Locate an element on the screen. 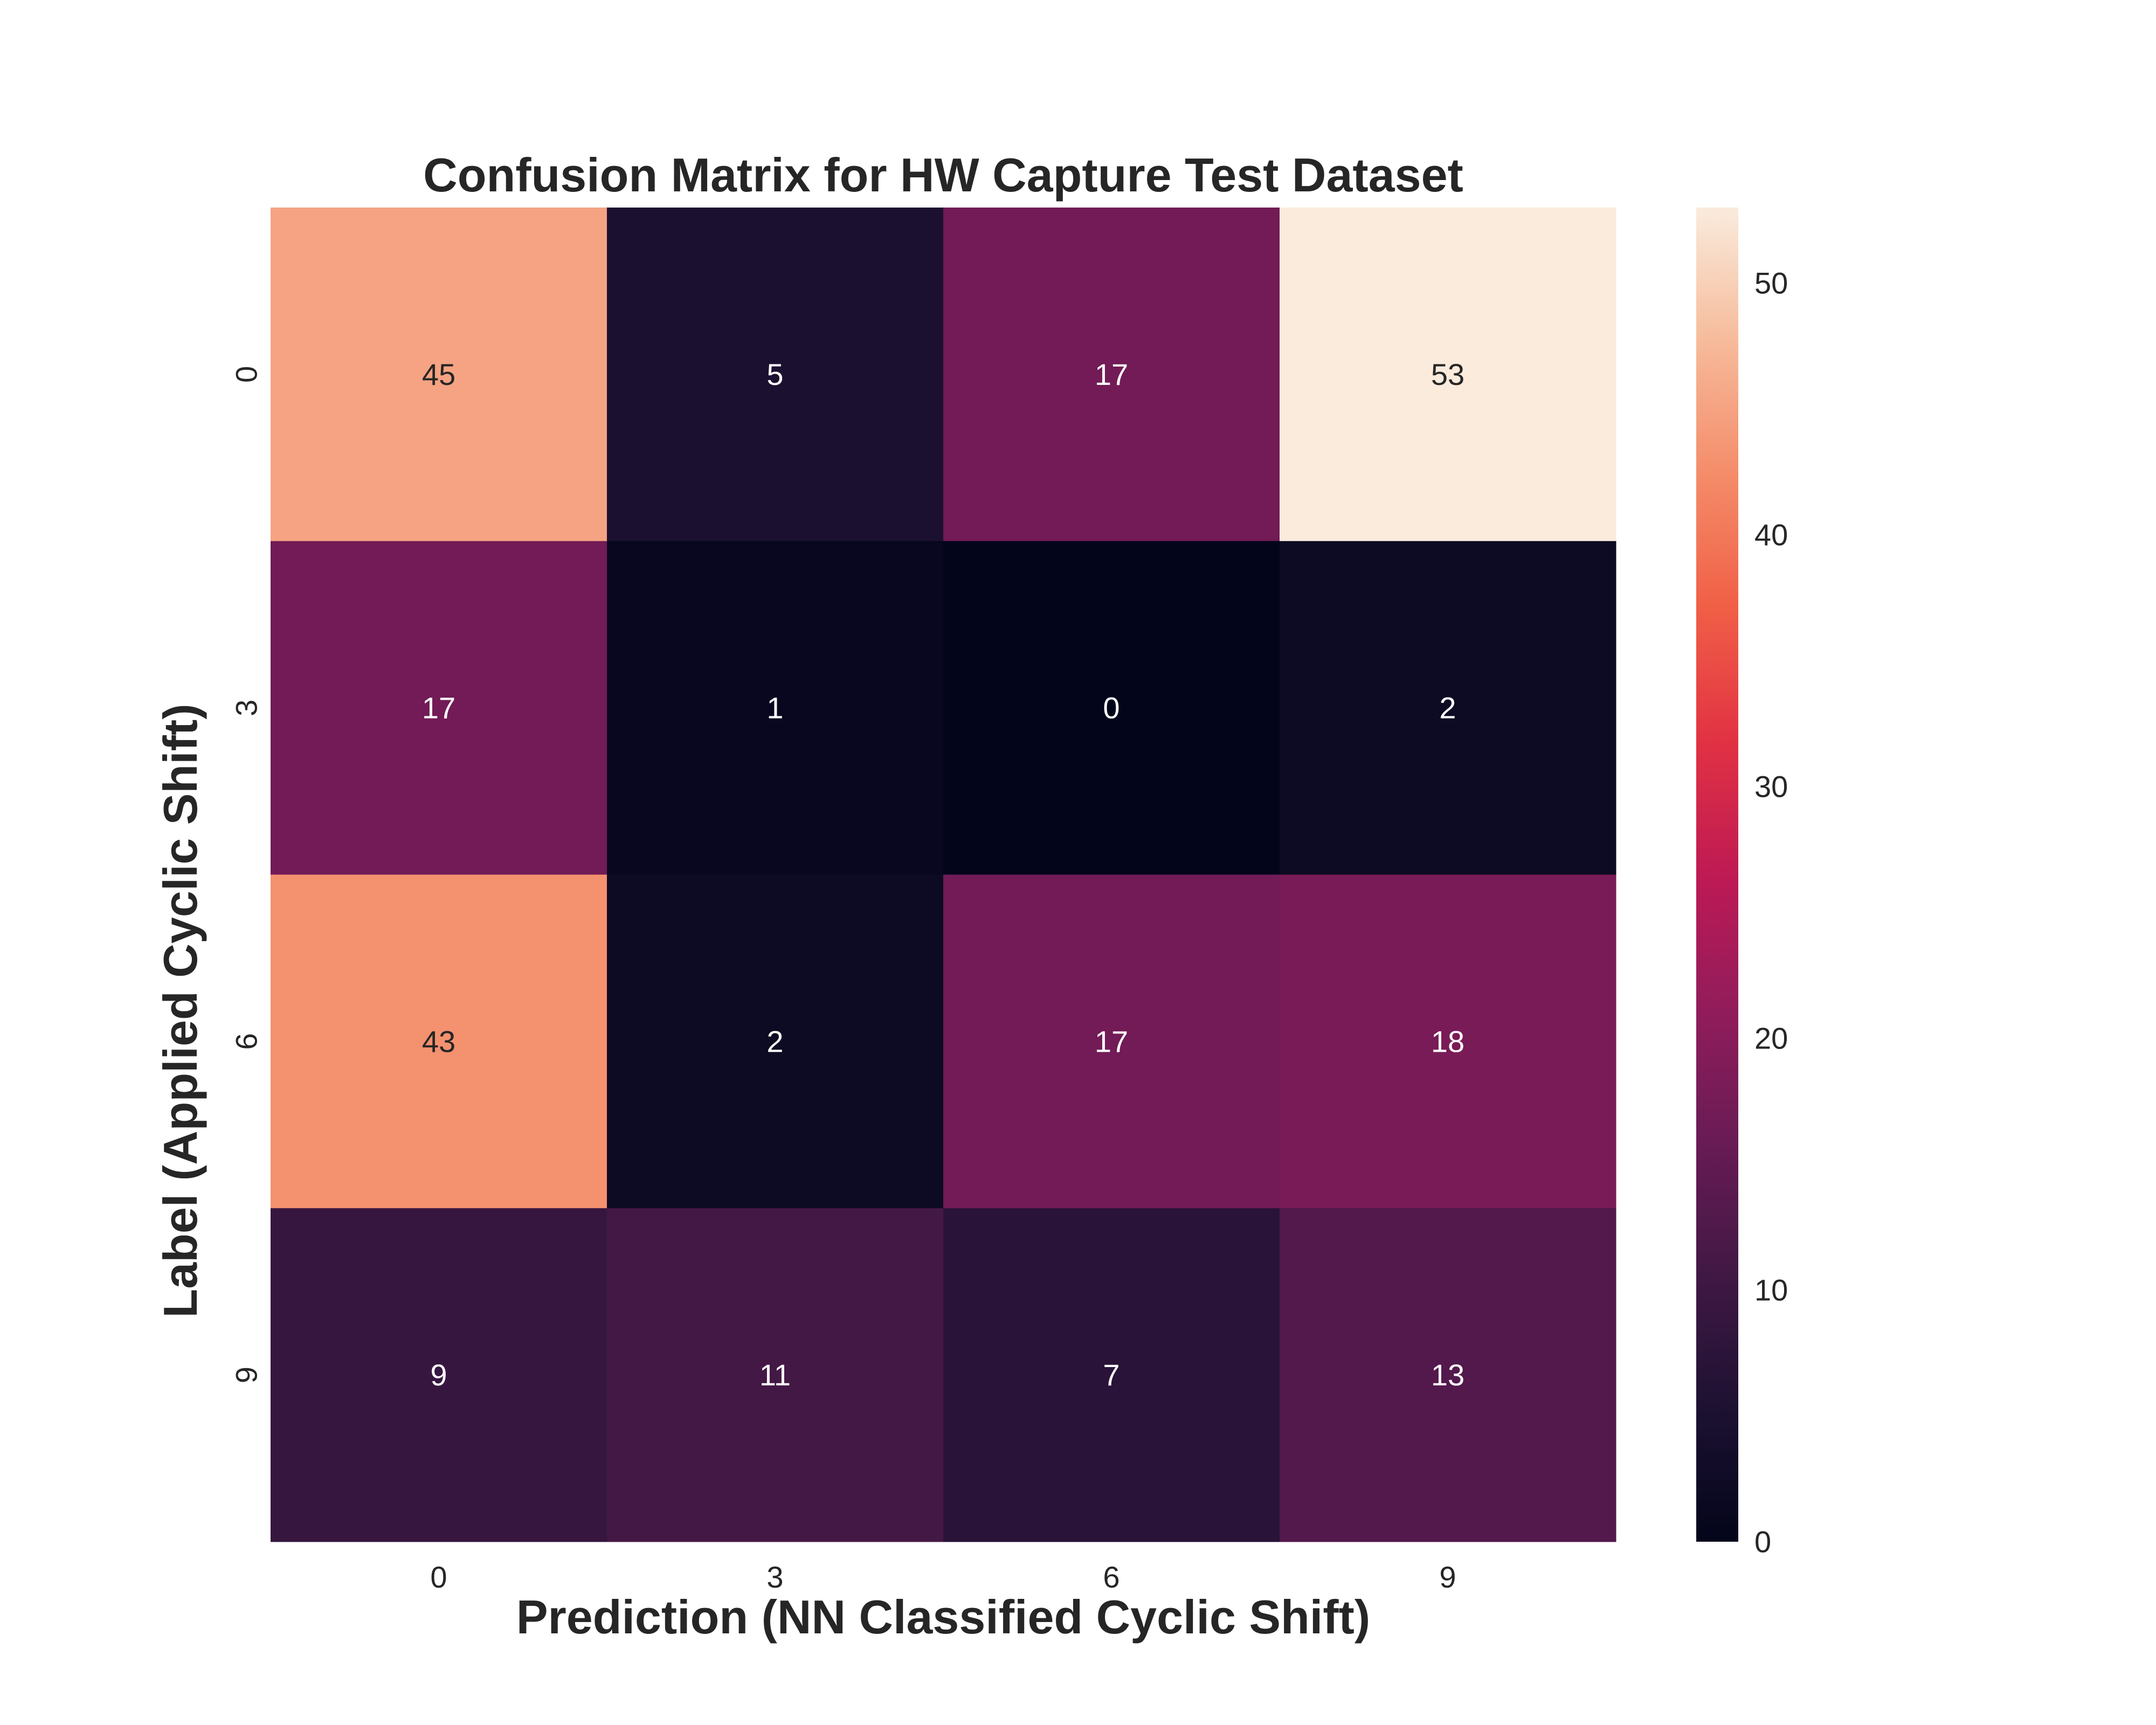 This screenshot has width=2156, height=1725. cell-value-r3-c0: 9 is located at coordinates (438, 1375).